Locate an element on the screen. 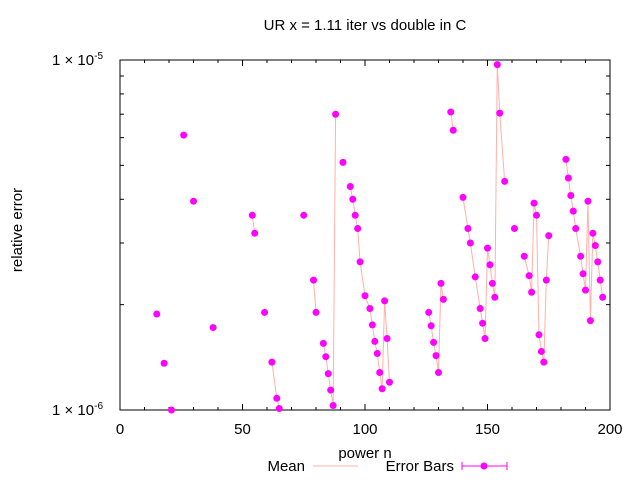 The image size is (640, 480). y-tick-exponent: -6 is located at coordinates (98, 406).